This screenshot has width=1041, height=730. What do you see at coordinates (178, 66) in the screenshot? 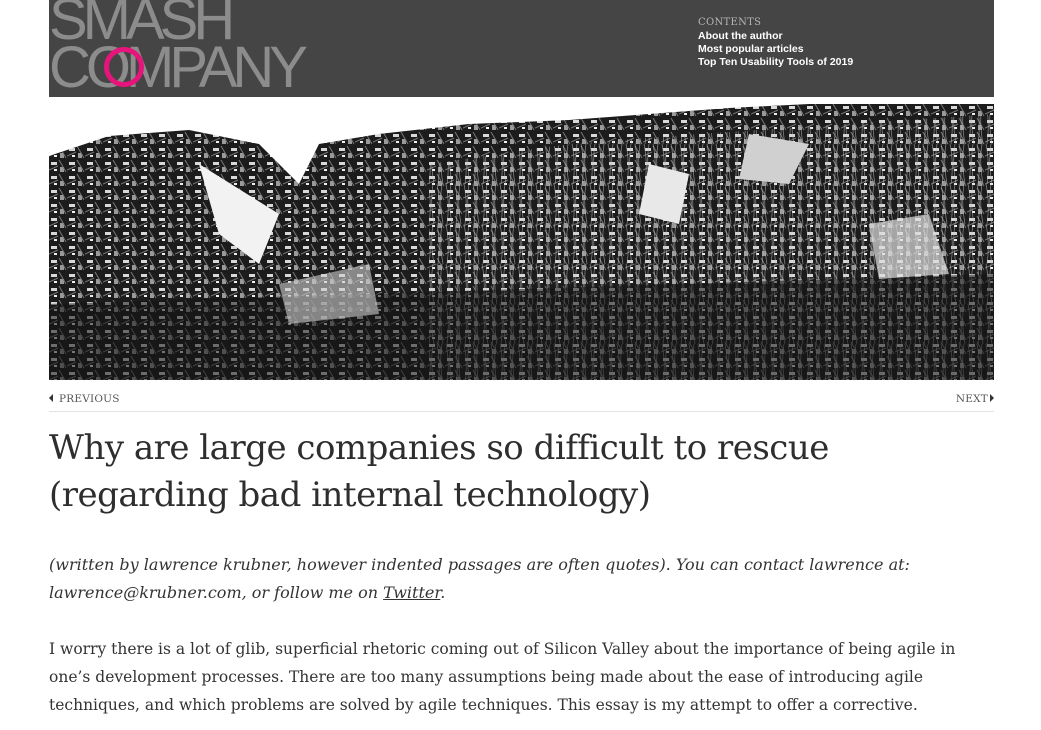
I see `logo-line-company: COMPANY` at bounding box center [178, 66].